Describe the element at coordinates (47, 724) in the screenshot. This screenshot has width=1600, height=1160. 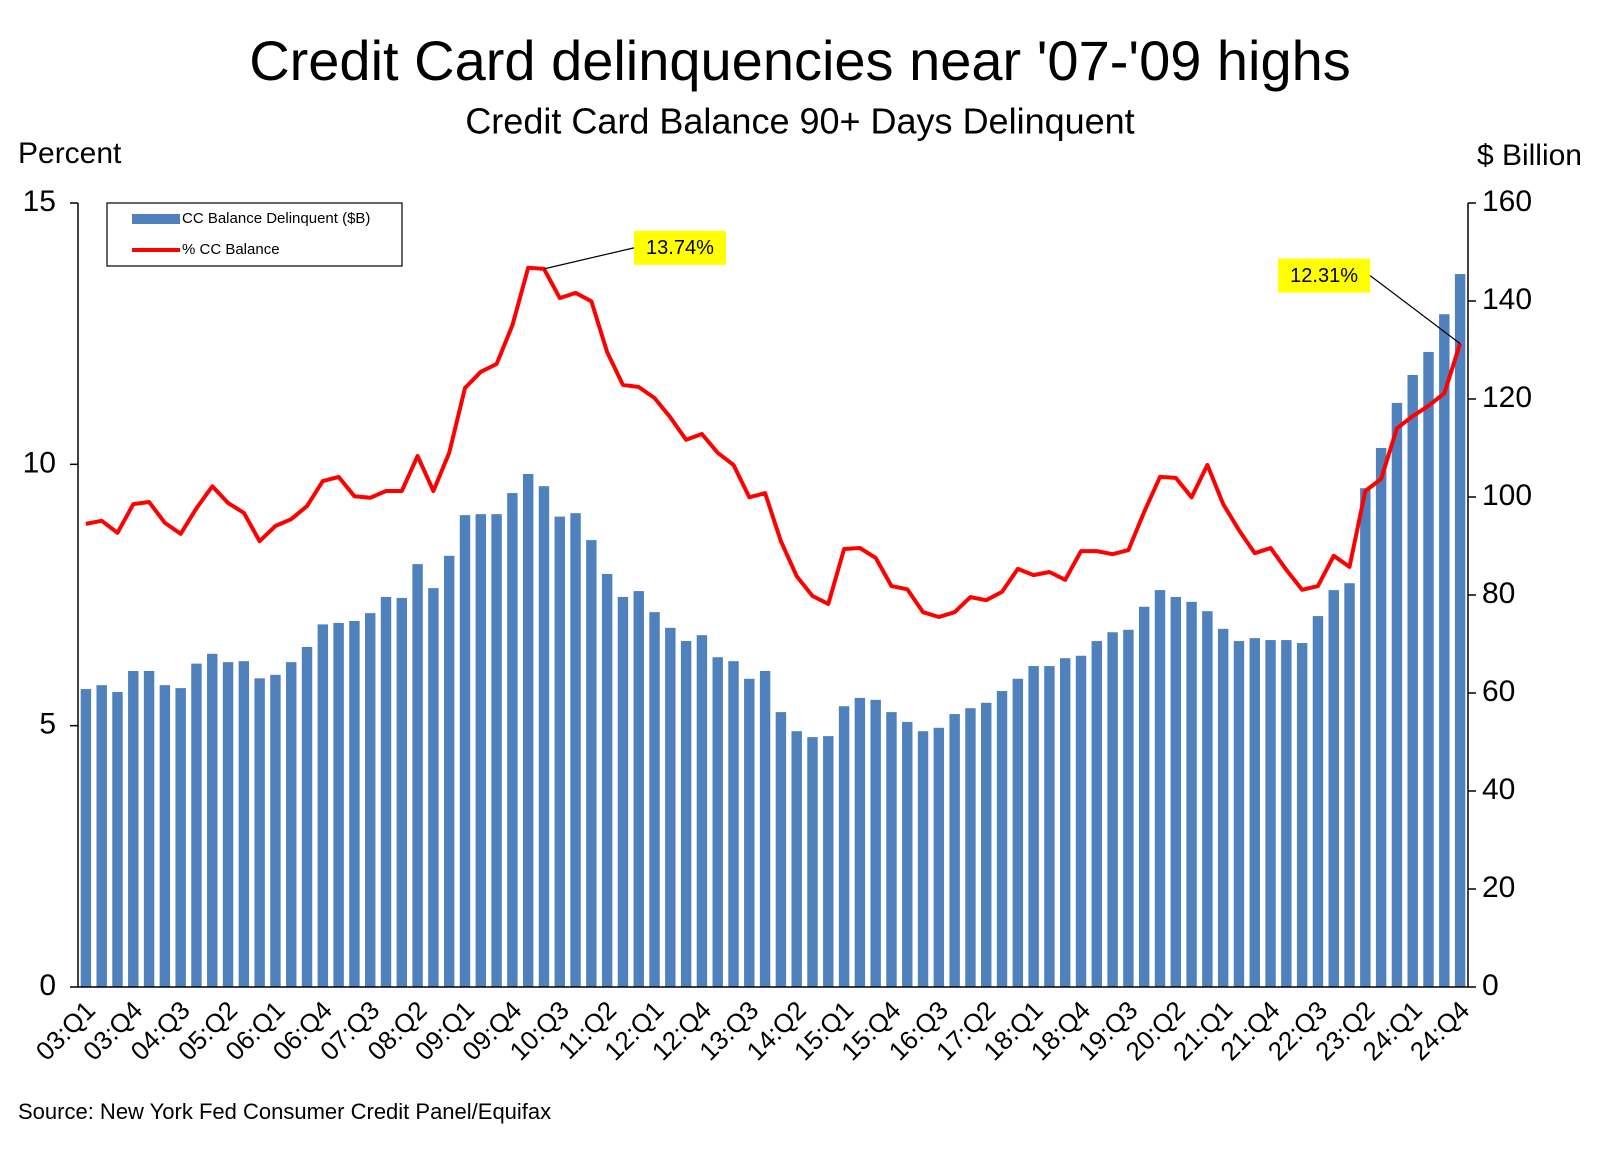
I see `y-tick-label: 5` at that location.